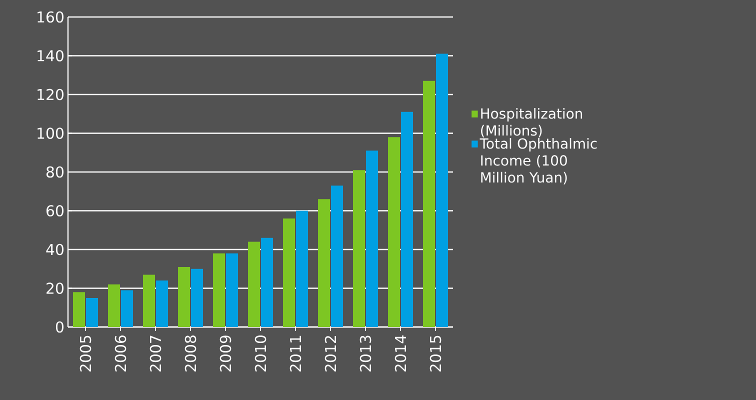 The height and width of the screenshot is (400, 756). What do you see at coordinates (55, 288) in the screenshot?
I see `y-tick-label: 20` at bounding box center [55, 288].